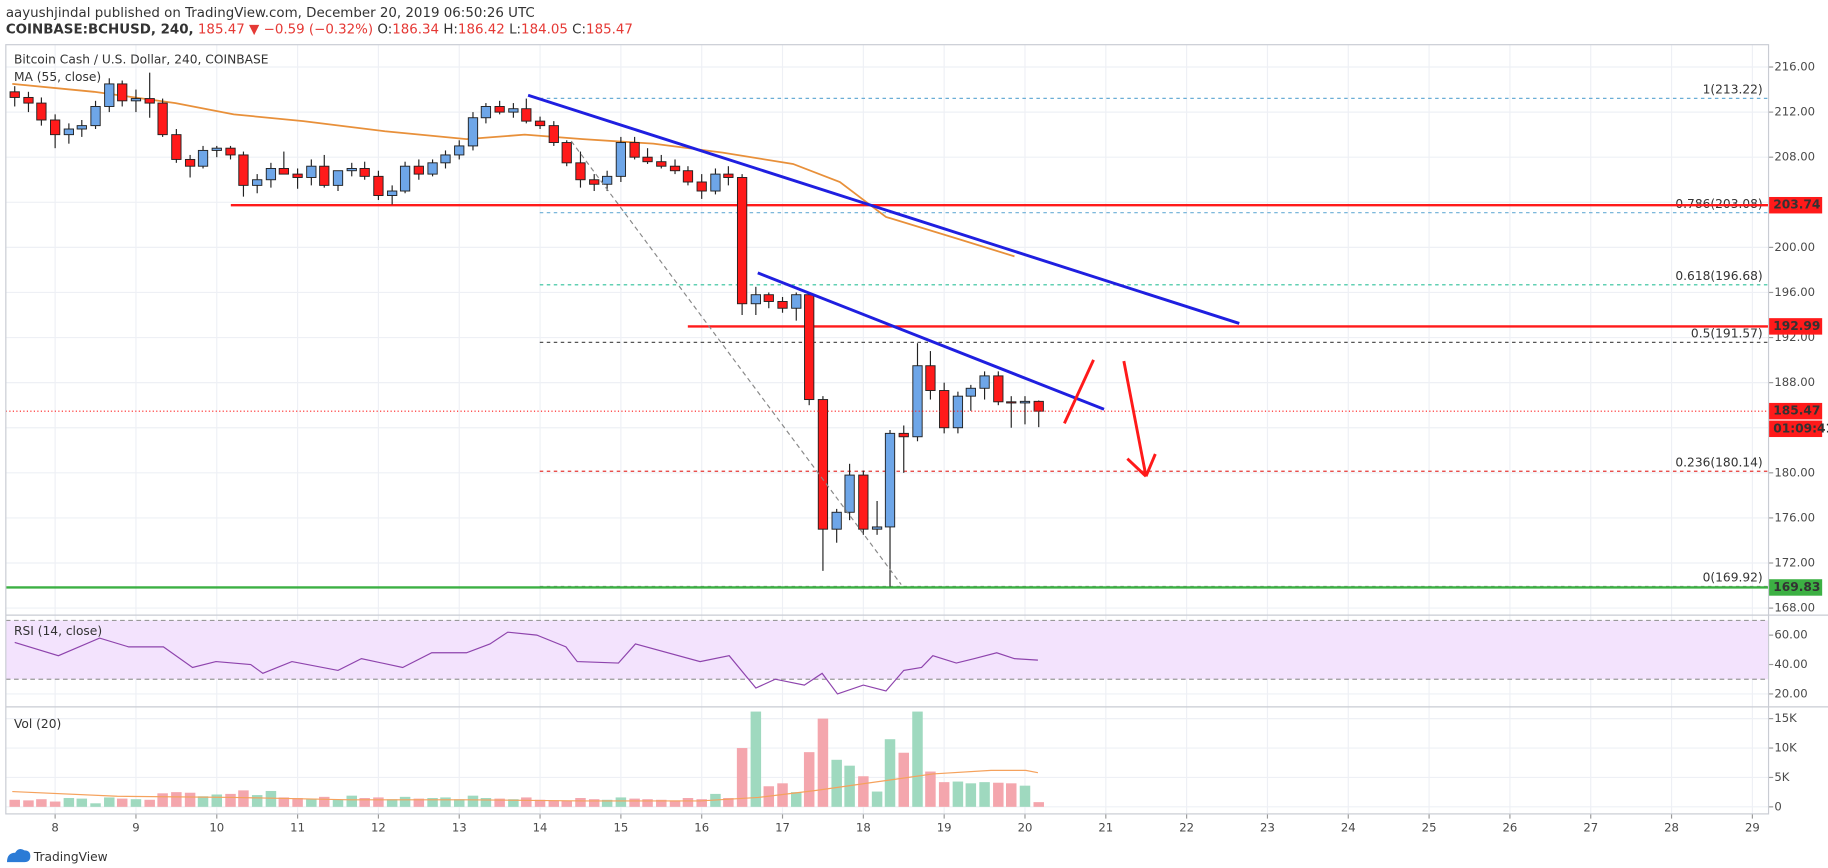  I want to click on x-tick-label: 26, so click(1510, 827).